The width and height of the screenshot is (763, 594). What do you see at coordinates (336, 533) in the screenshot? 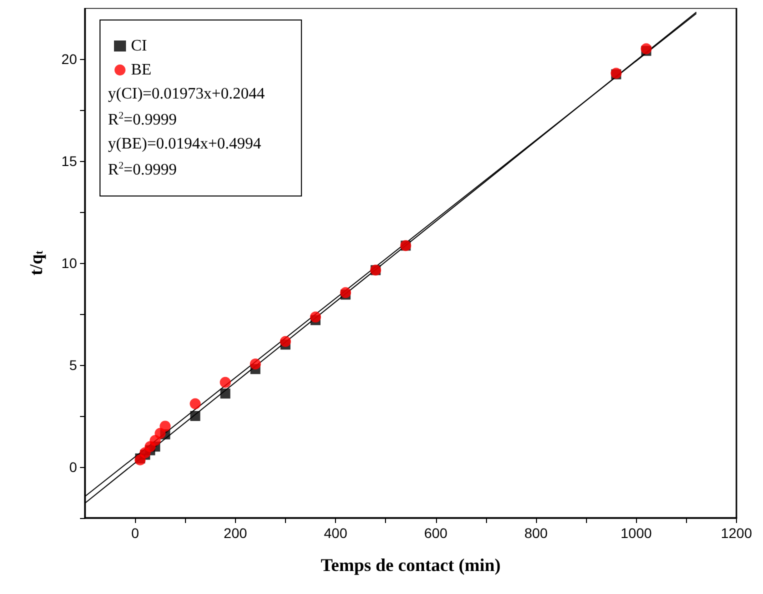
I see `x-tick-label: 400` at bounding box center [336, 533].